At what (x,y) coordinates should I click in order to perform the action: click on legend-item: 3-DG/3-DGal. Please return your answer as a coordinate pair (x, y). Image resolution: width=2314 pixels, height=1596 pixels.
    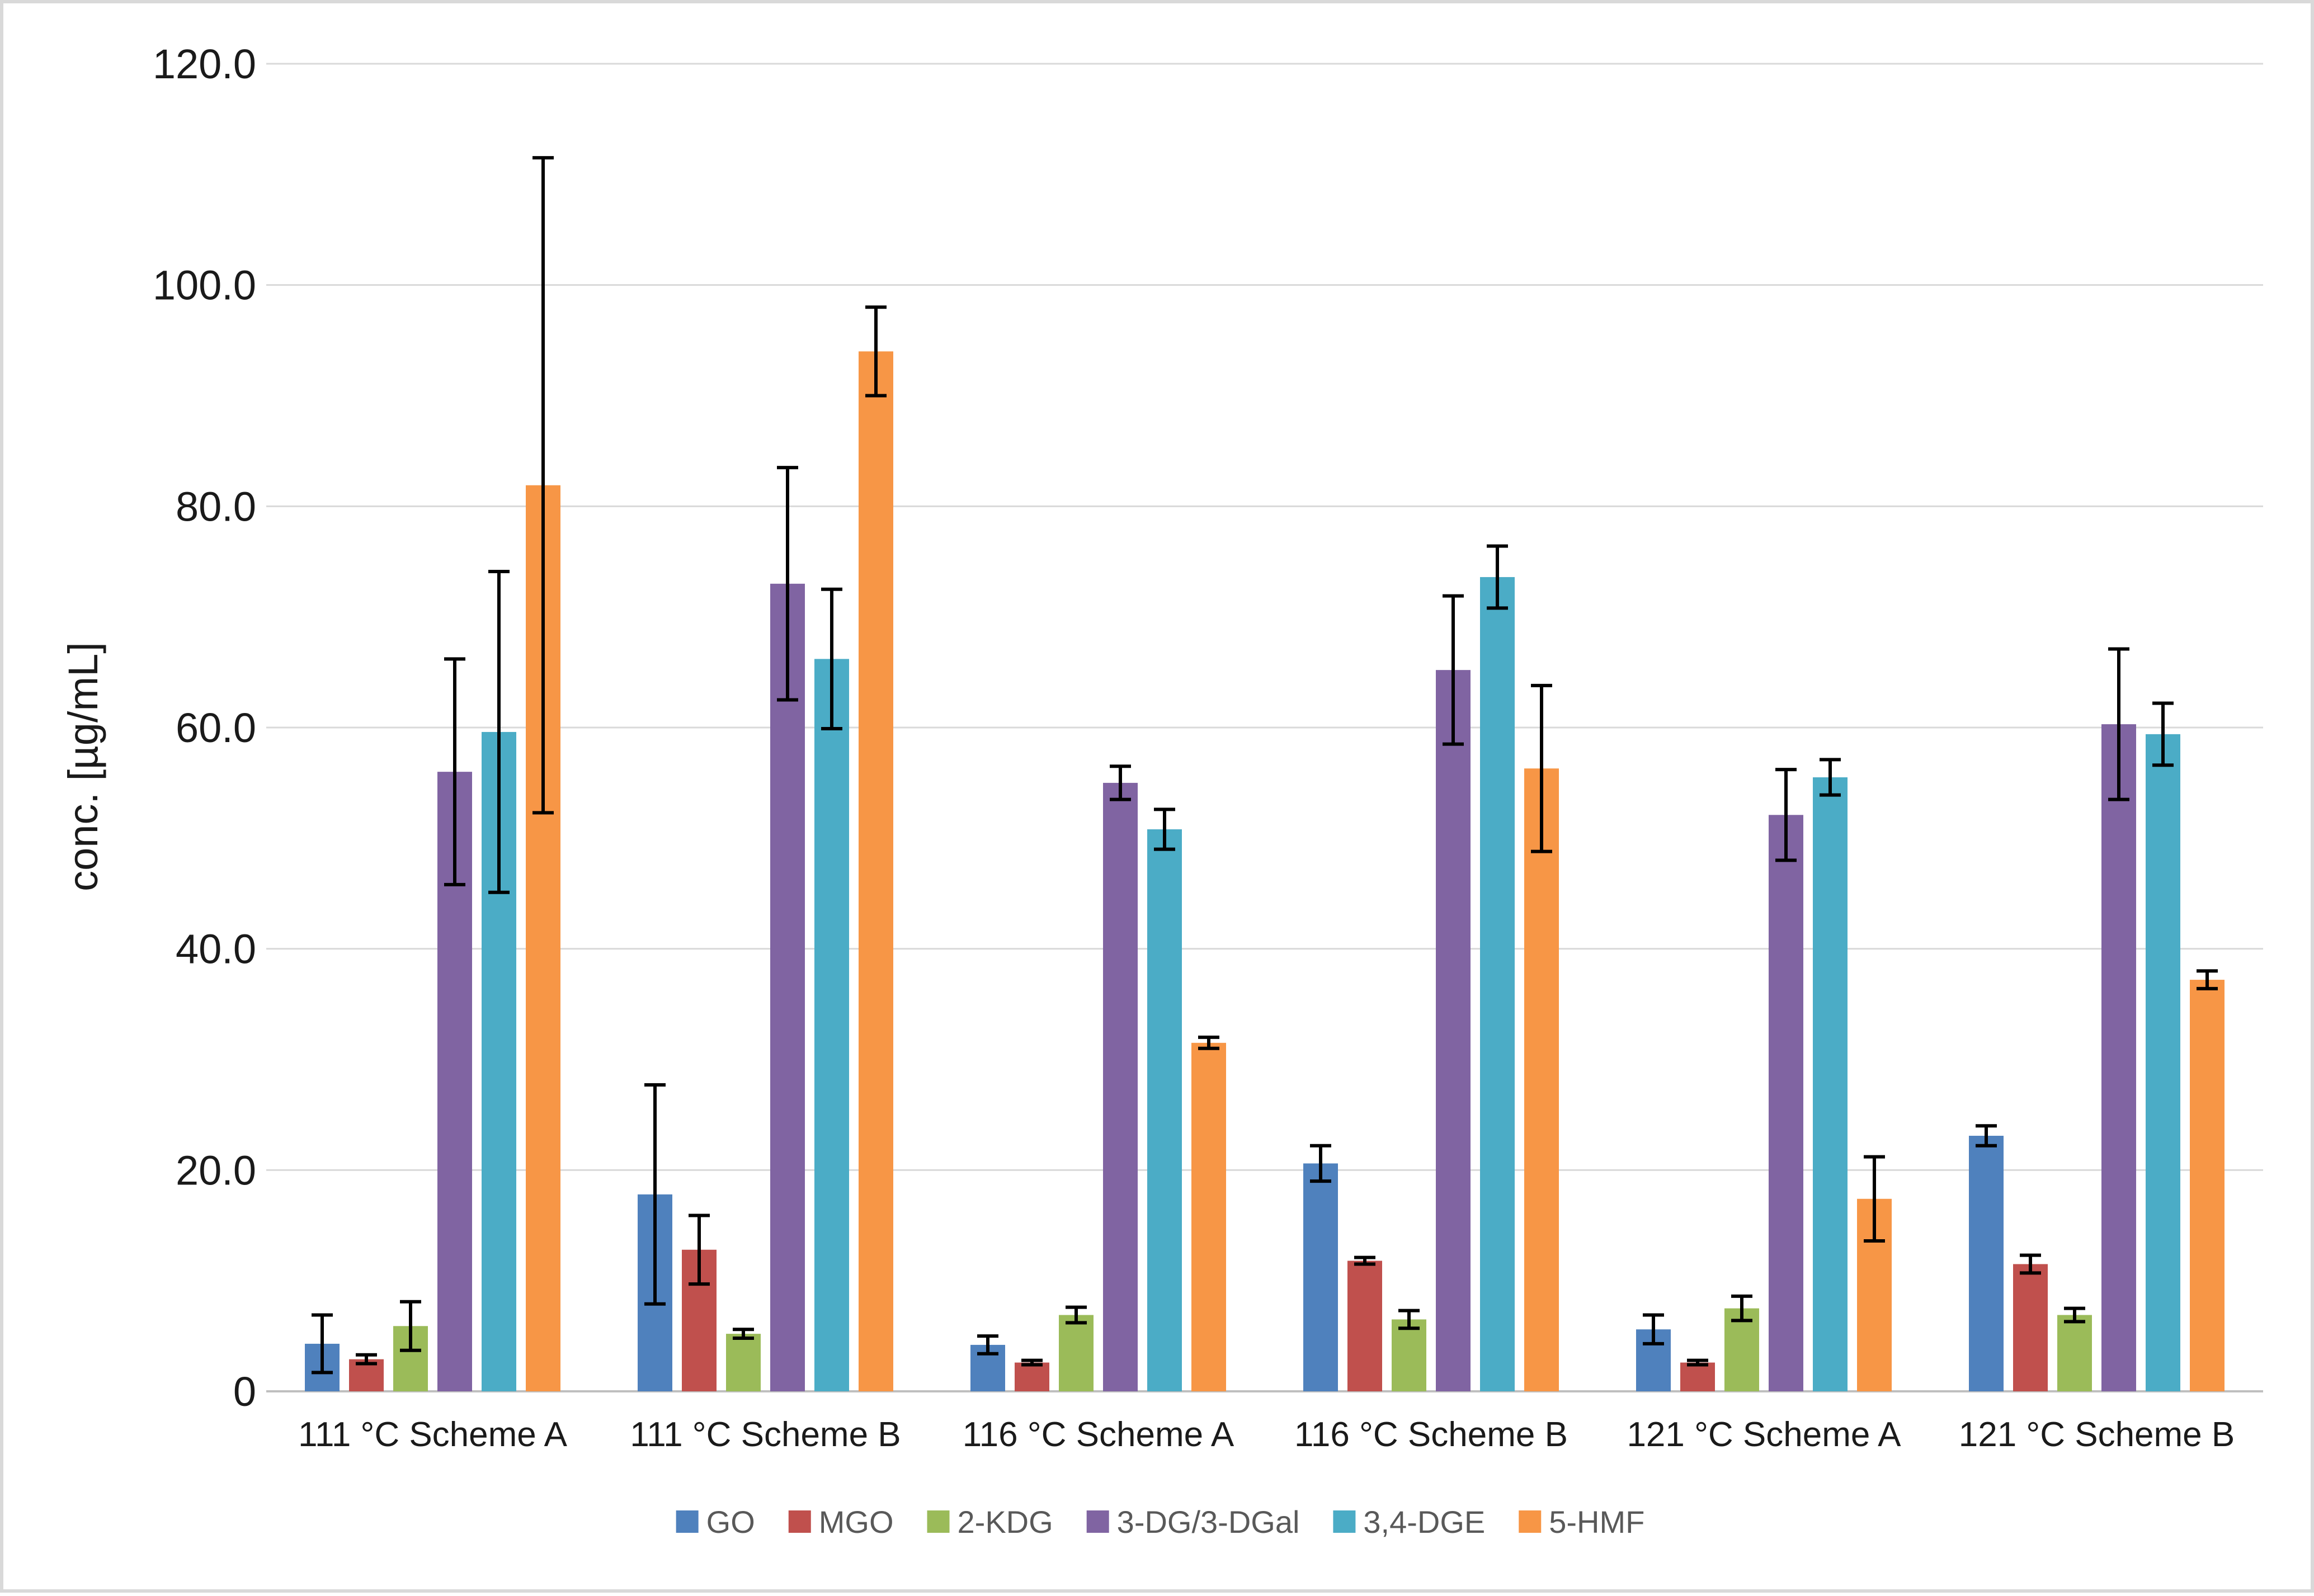
    Looking at the image, I should click on (1193, 1522).